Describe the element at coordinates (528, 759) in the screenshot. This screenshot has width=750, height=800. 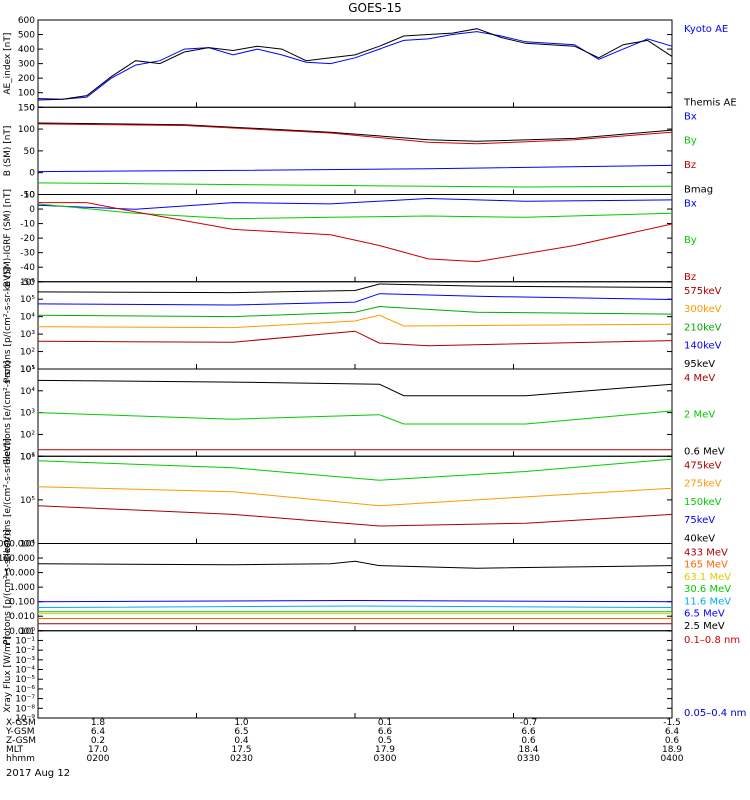
I see `ephemeris-value: 0330` at that location.